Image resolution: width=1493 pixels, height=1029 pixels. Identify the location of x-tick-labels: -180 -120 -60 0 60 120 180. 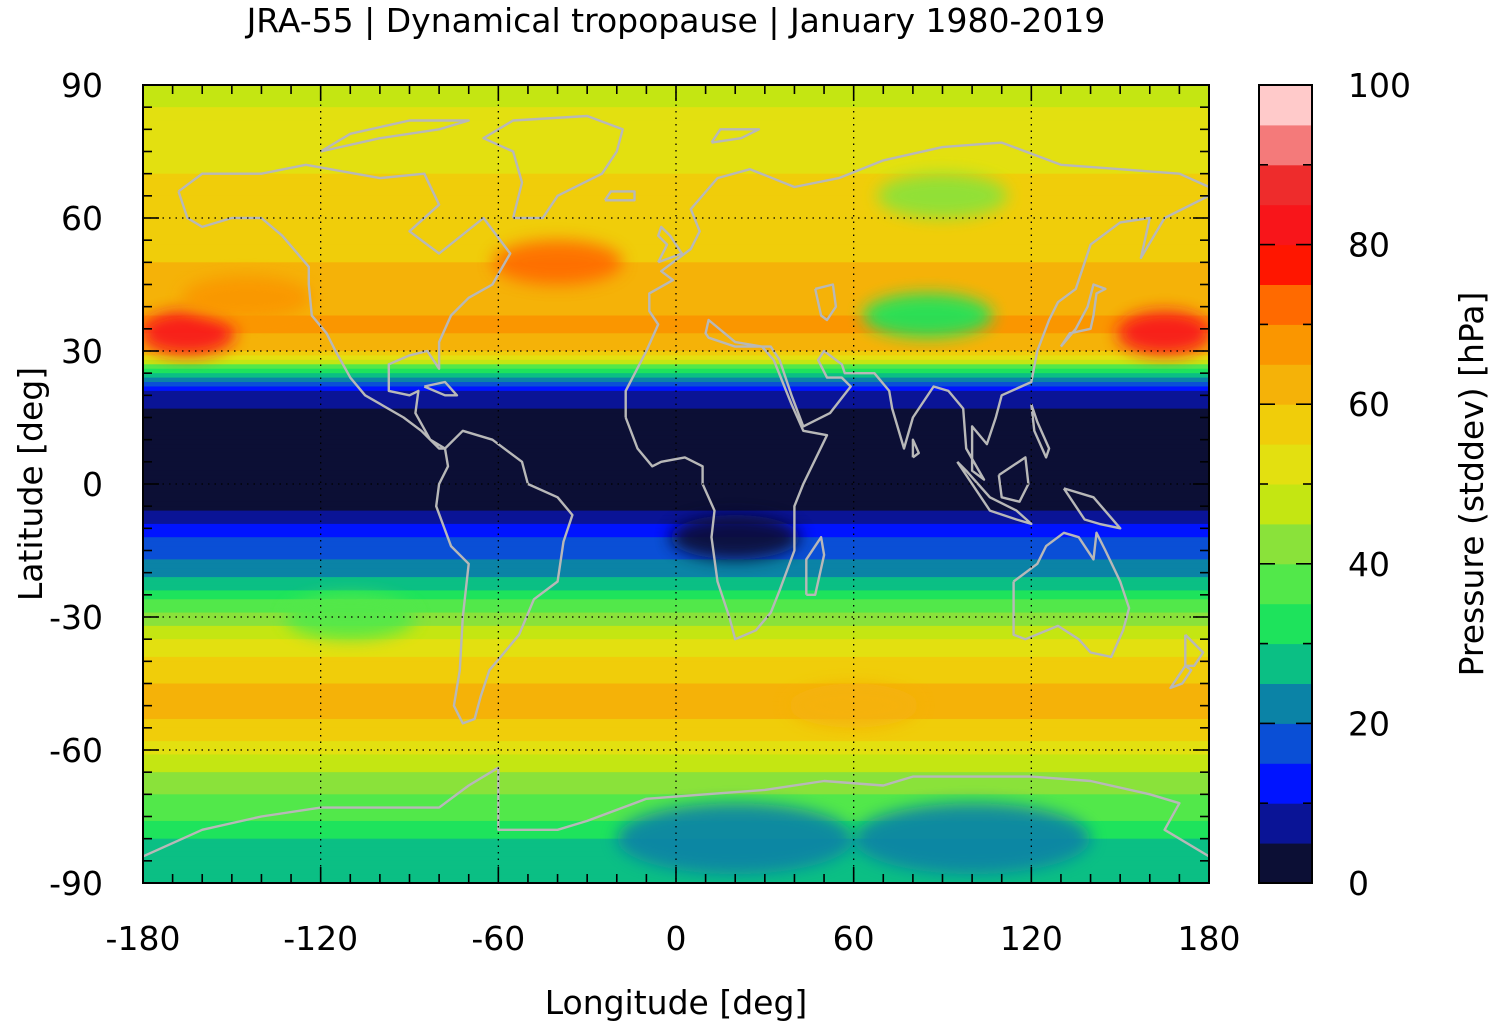
(673, 938).